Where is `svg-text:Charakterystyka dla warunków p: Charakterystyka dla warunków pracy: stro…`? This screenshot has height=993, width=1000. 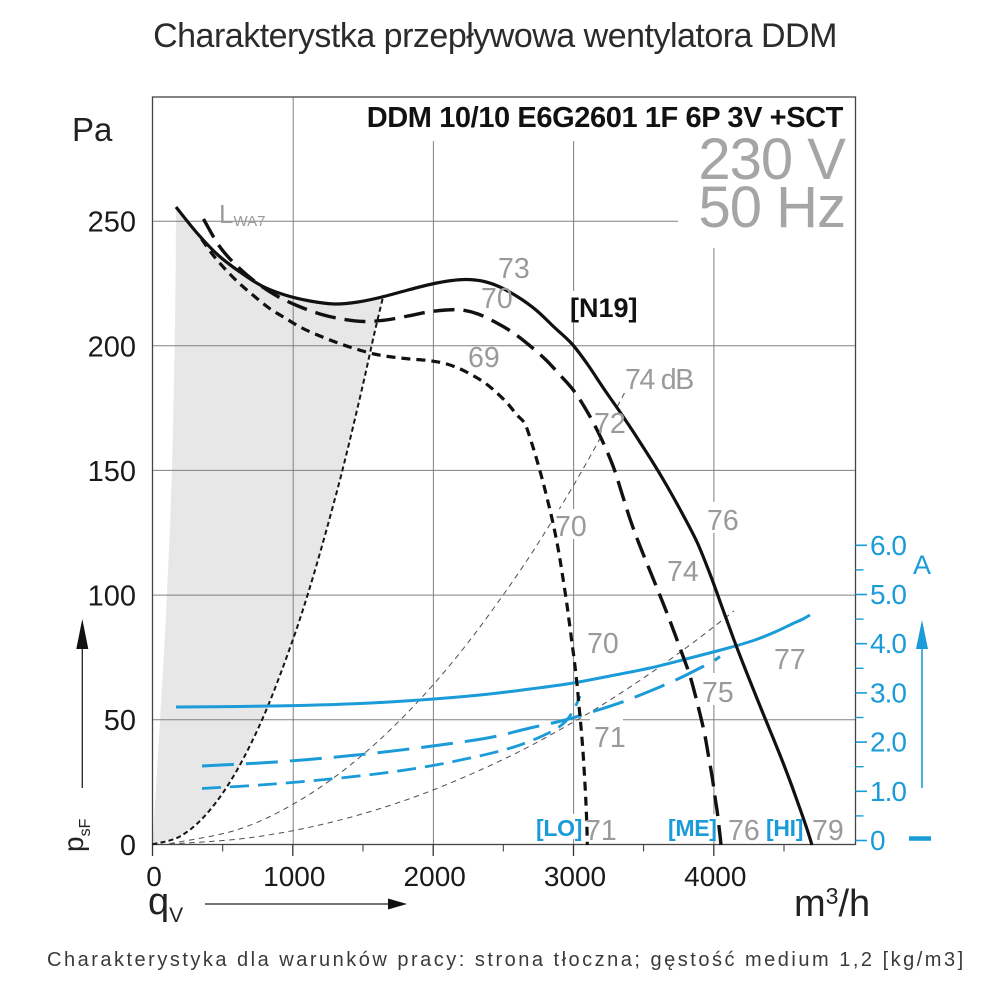 svg-text:Charakterystyka dla warunków p: Charakterystyka dla warunków pracy: stro… is located at coordinates (506, 960).